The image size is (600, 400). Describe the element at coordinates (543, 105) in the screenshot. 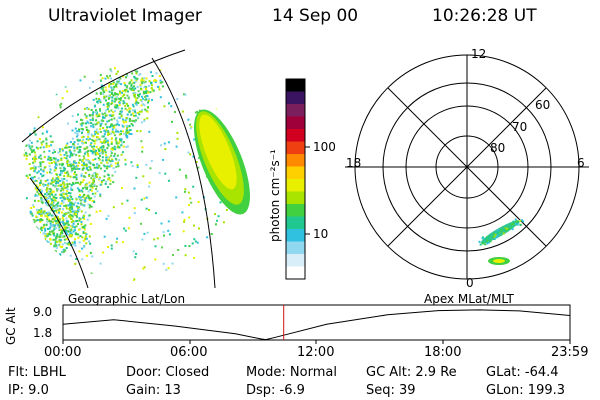

I see `polar-lat-60: 60` at that location.